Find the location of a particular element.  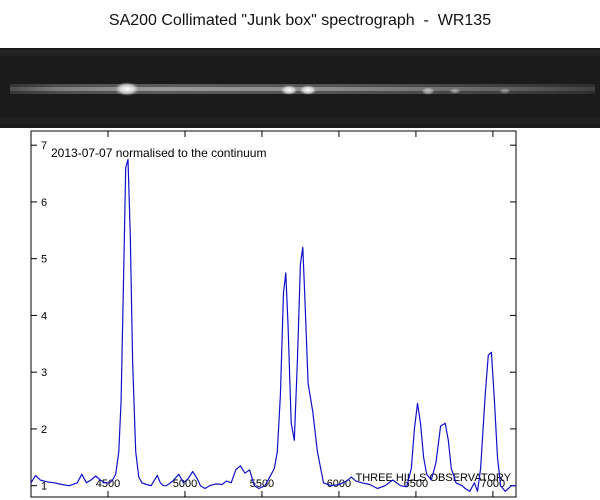

y-tick-label: 5 is located at coordinates (44, 260).